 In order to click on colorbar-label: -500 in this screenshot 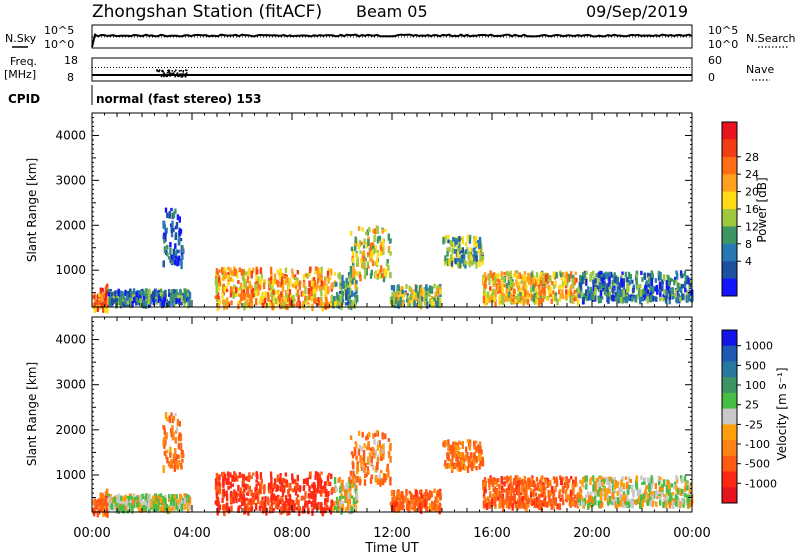, I will do `click(757, 464)`.